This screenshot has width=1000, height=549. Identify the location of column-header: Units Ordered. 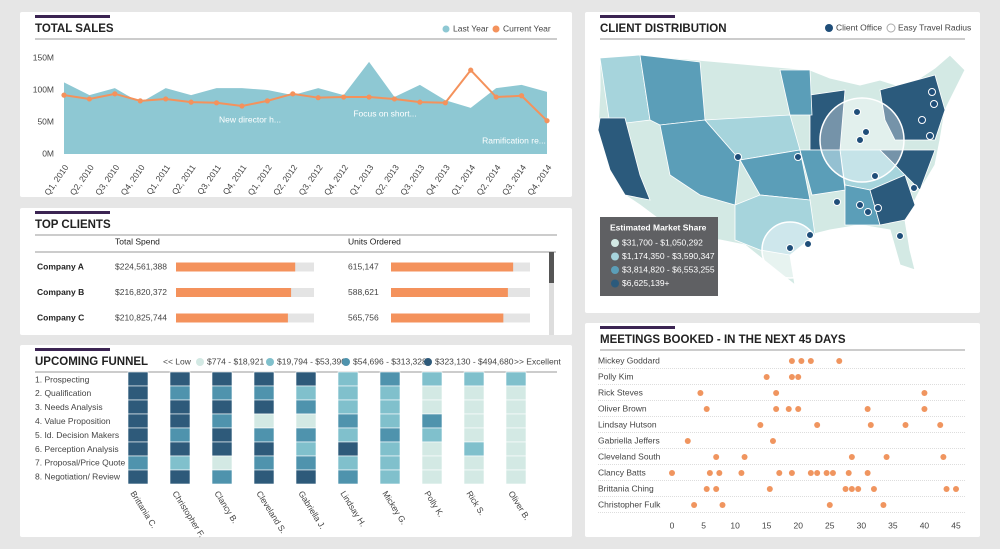
(374, 241).